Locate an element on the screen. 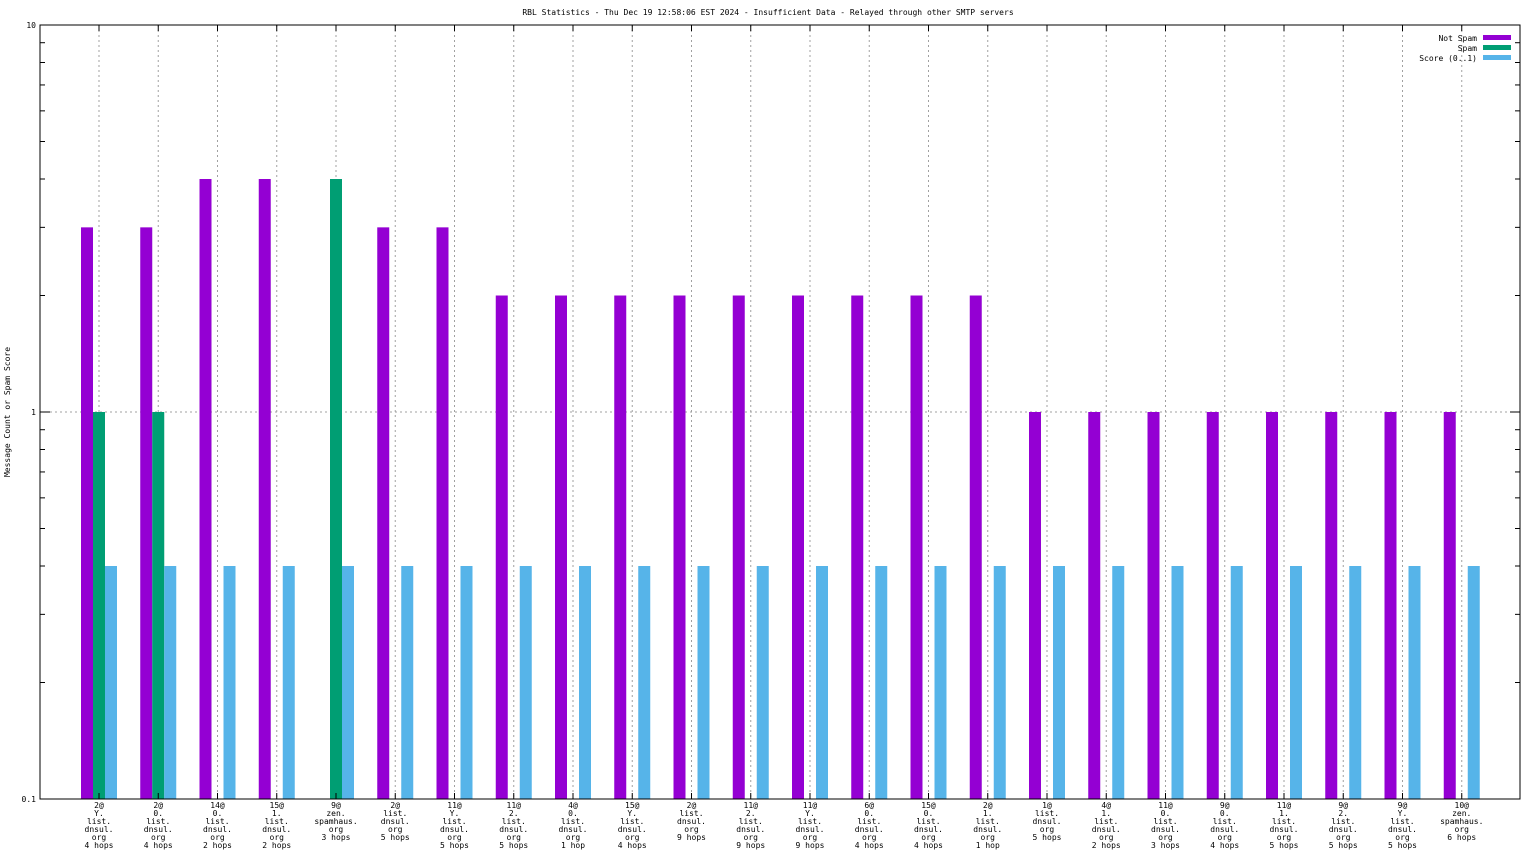 Image resolution: width=1536 pixels, height=864 pixels. x-tick-label: 11@ Y. list. dnsul. org 9 hops is located at coordinates (810, 825).